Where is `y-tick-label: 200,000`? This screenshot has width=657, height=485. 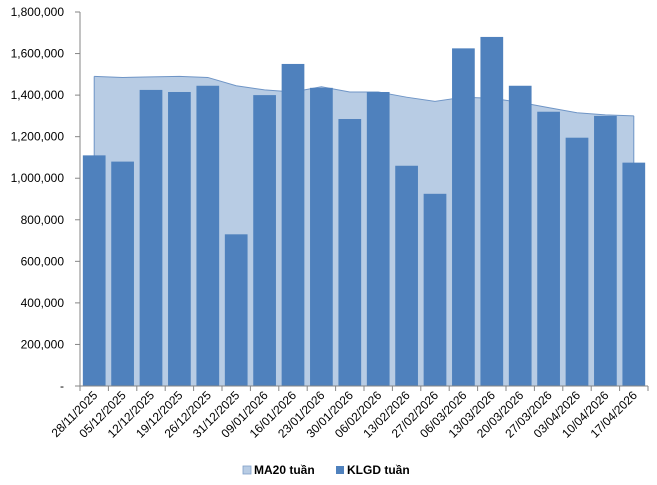
y-tick-label: 200,000 is located at coordinates (43, 344).